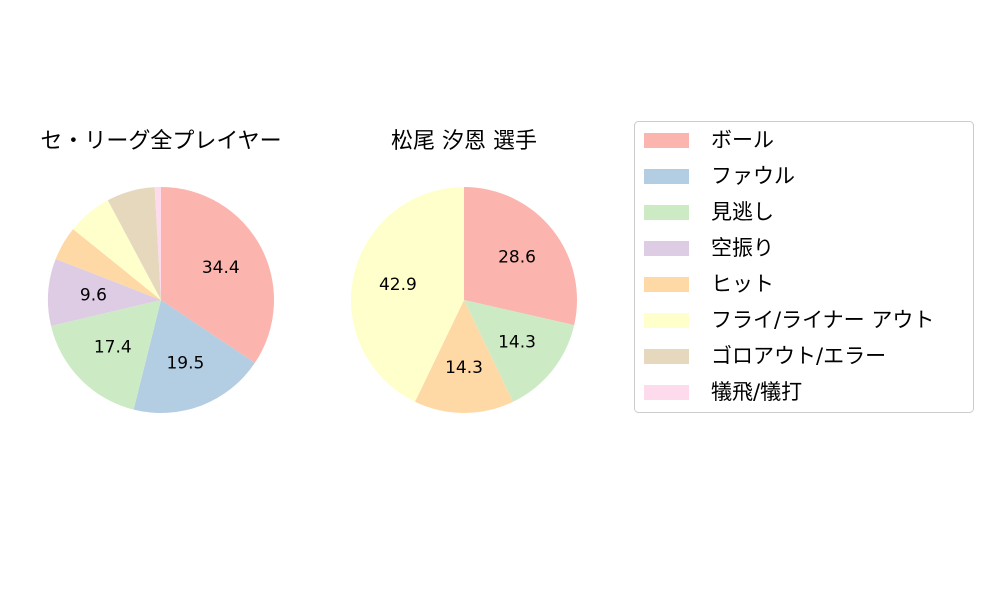 The width and height of the screenshot is (1000, 600). What do you see at coordinates (464, 141) in the screenshot?
I see `pie-title-player: 松尾 汐恩 選手` at bounding box center [464, 141].